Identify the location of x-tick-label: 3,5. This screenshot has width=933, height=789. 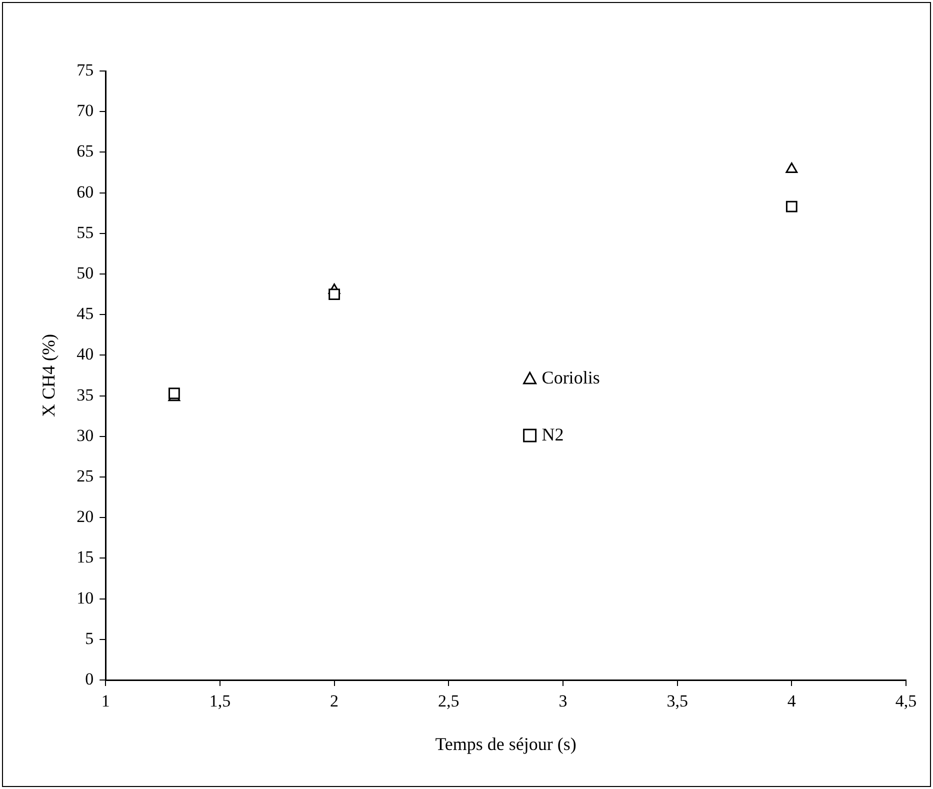
(677, 701).